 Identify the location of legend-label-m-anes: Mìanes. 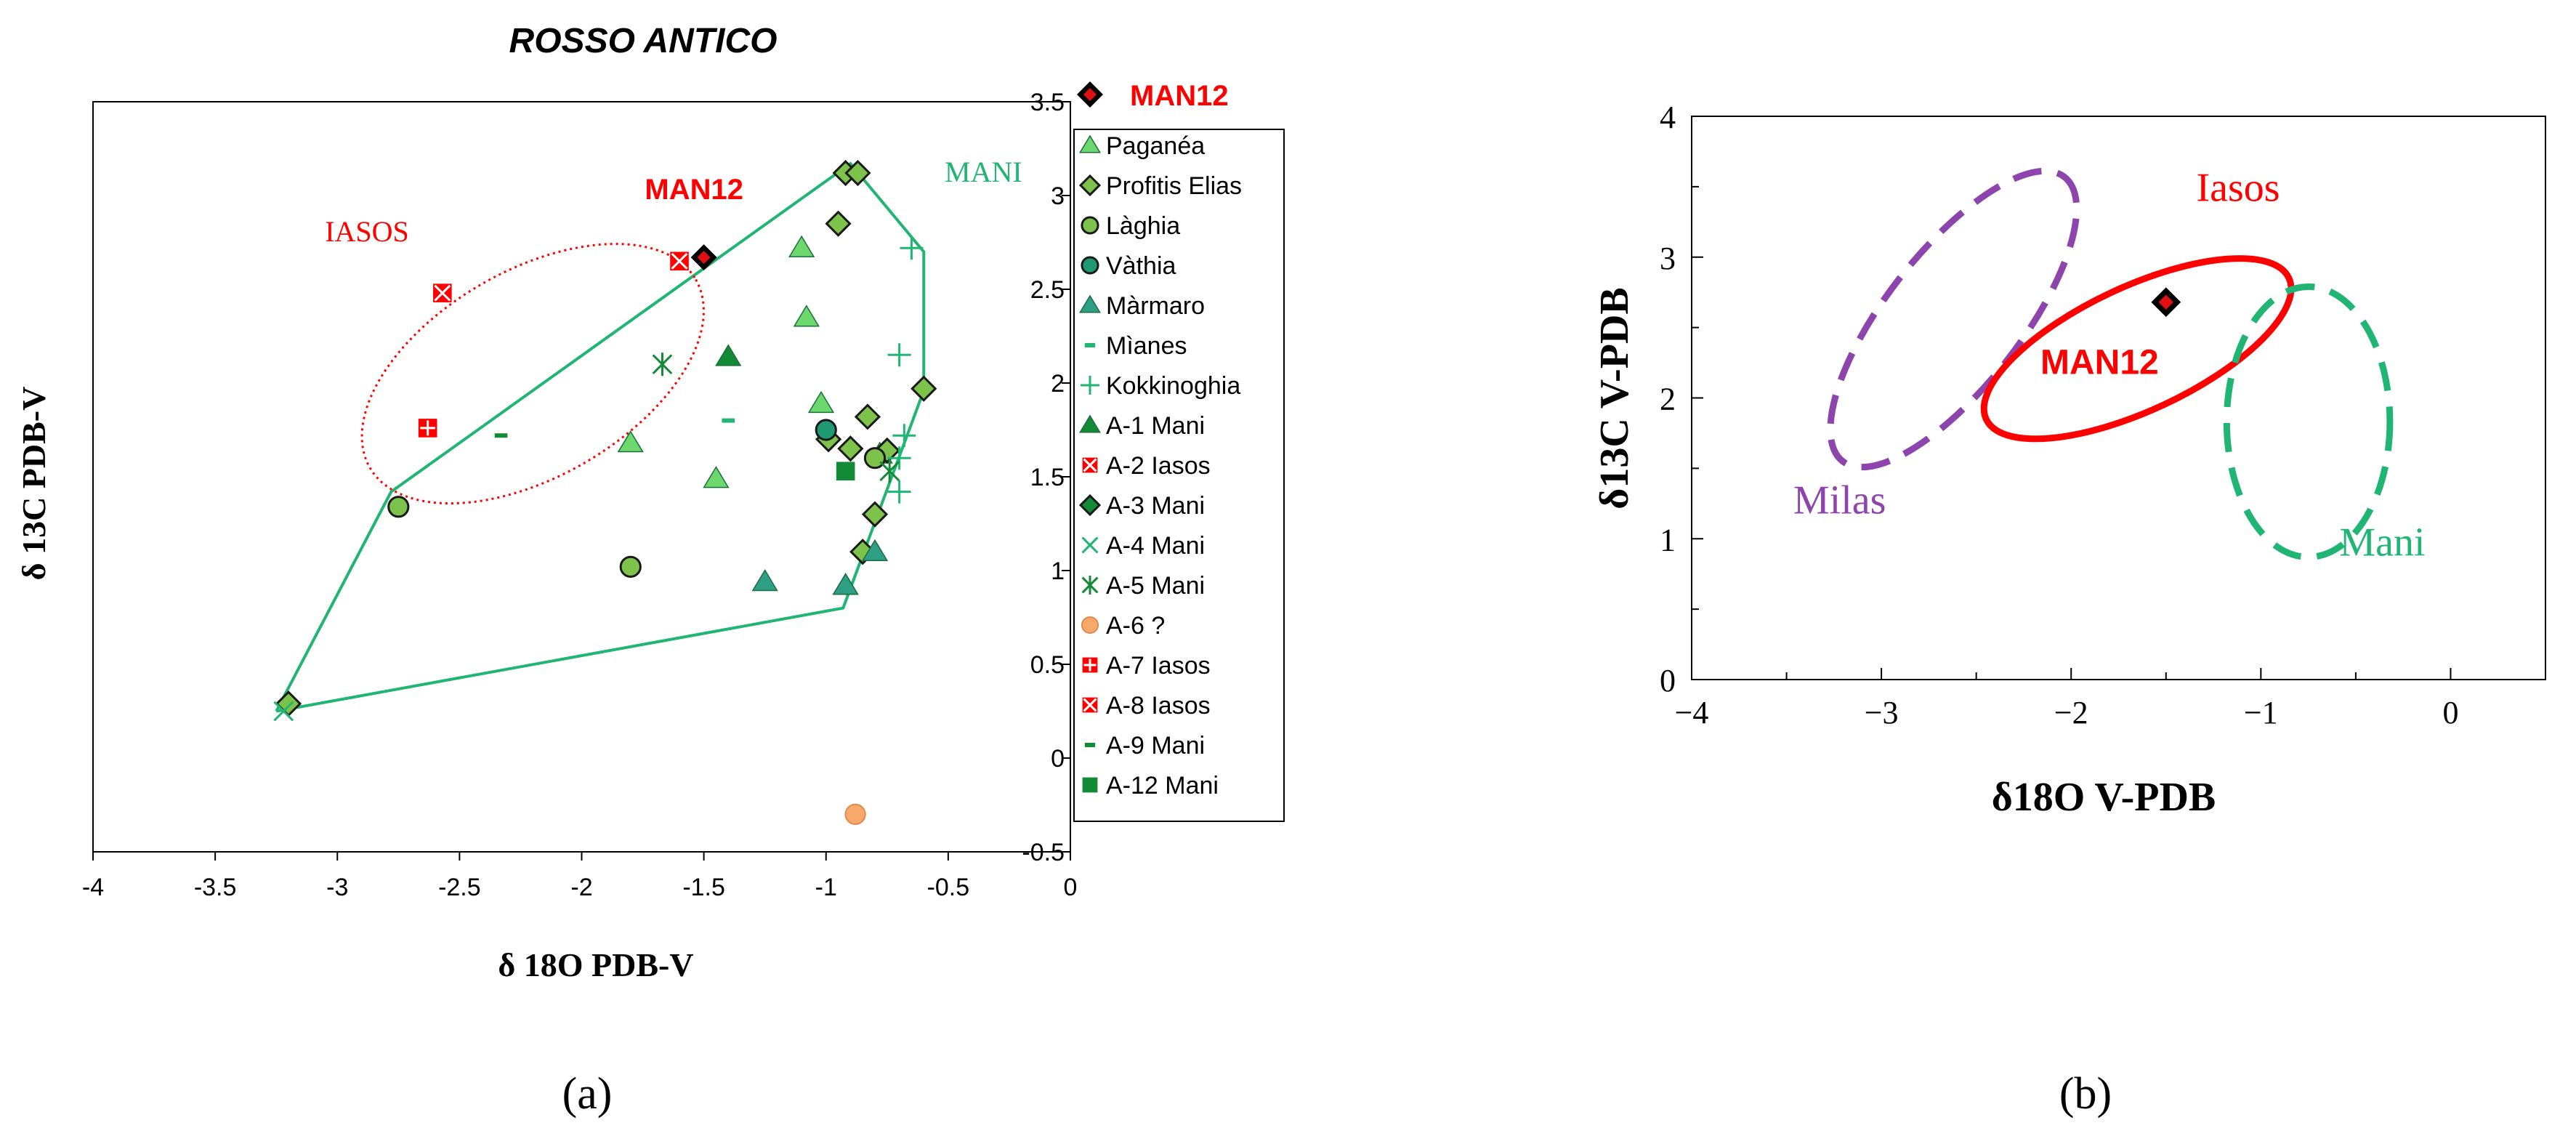
(1147, 346).